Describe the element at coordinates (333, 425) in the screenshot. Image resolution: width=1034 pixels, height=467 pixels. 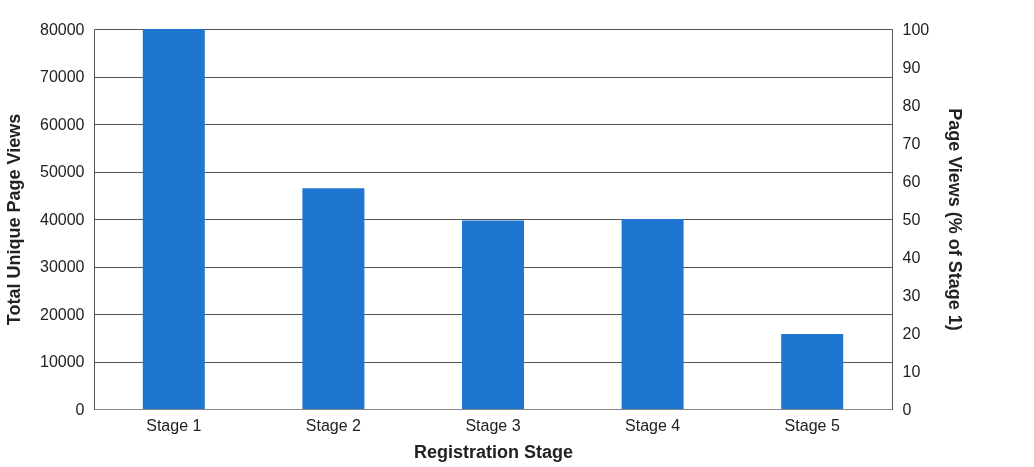
I see `x-tick-label: Stage 2` at that location.